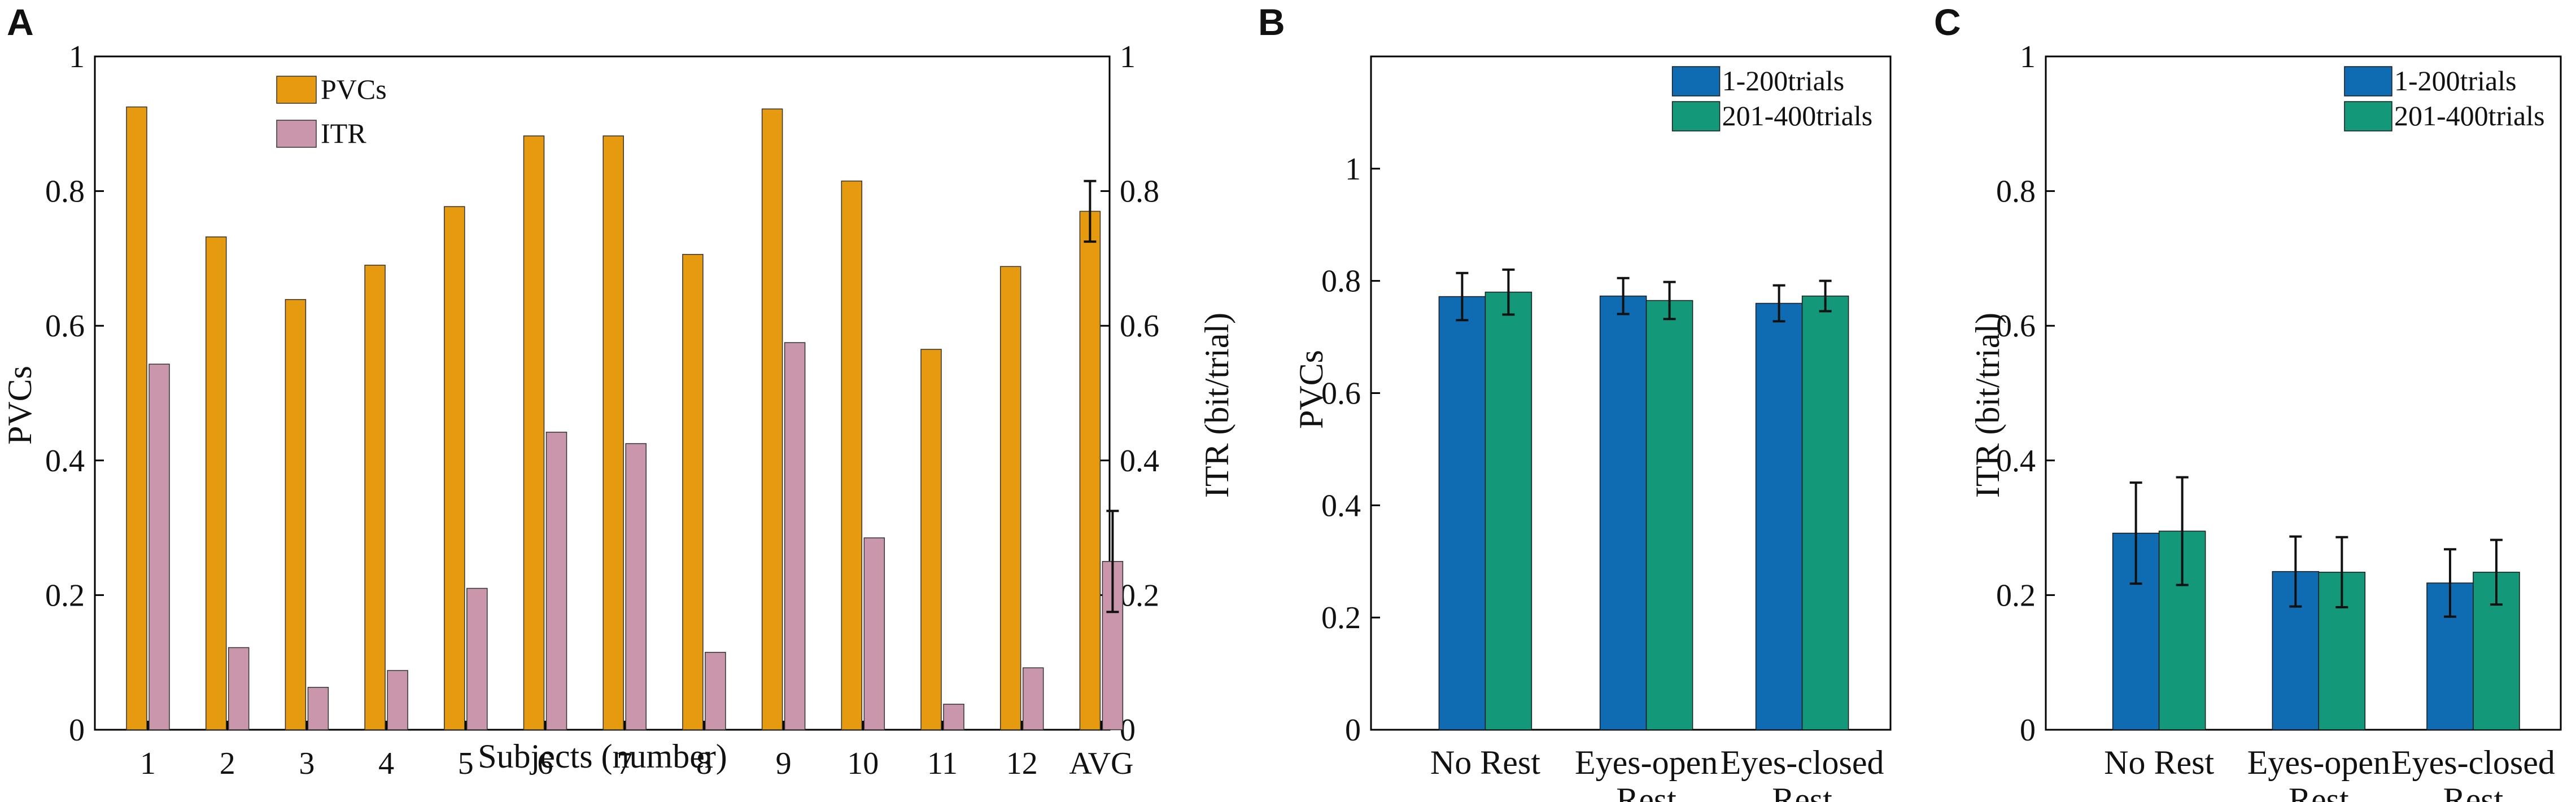 This screenshot has height=802, width=2576. I want to click on panel-c-xtick-label: No Rest, so click(2159, 762).